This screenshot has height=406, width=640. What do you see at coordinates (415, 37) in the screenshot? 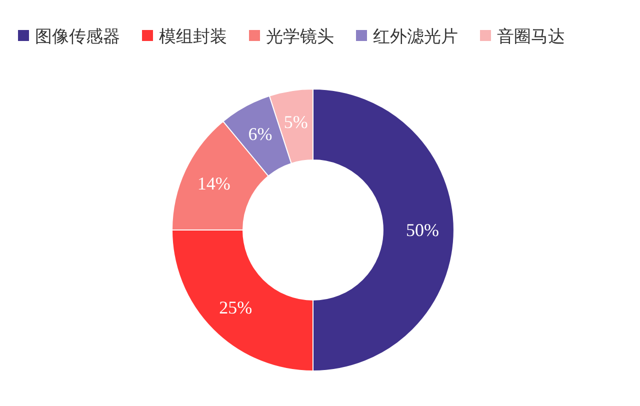
I see `legend-label: 红外滤光片` at bounding box center [415, 37].